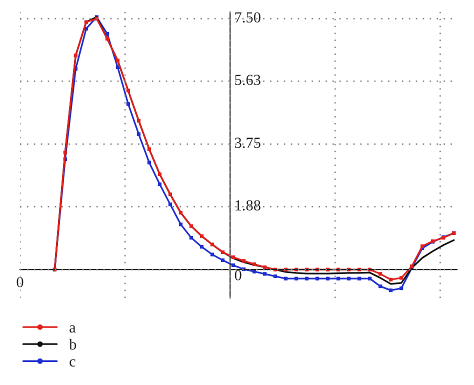 This screenshot has height=385, width=474. What do you see at coordinates (238, 275) in the screenshot?
I see `y-tick-label: 0` at bounding box center [238, 275].